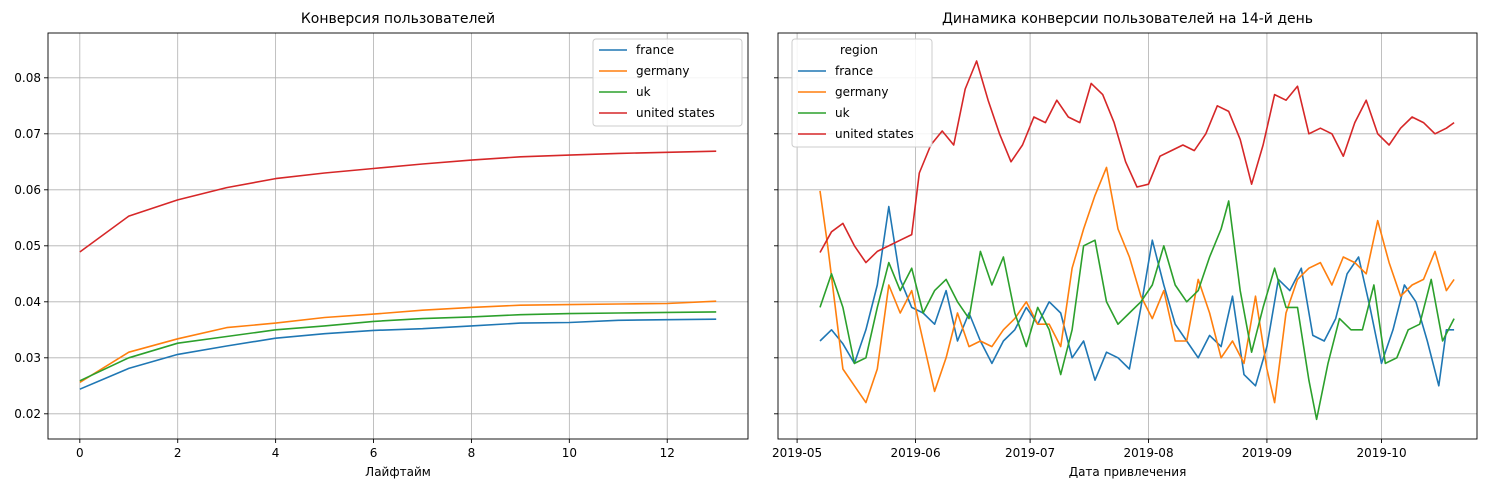  I want to click on x-tick-label: 10, so click(569, 453).